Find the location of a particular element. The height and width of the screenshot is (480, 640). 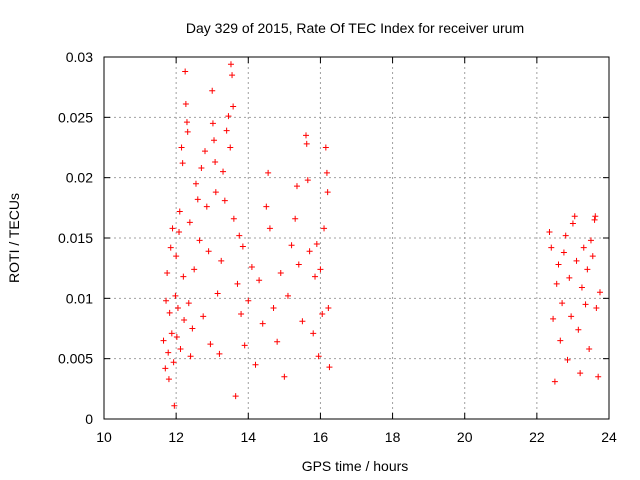

x-tick-label: 22 is located at coordinates (537, 437).